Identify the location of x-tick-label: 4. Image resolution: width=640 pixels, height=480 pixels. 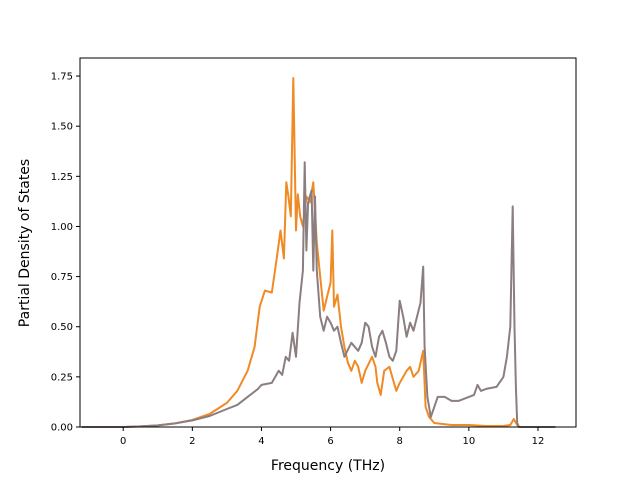
(261, 441).